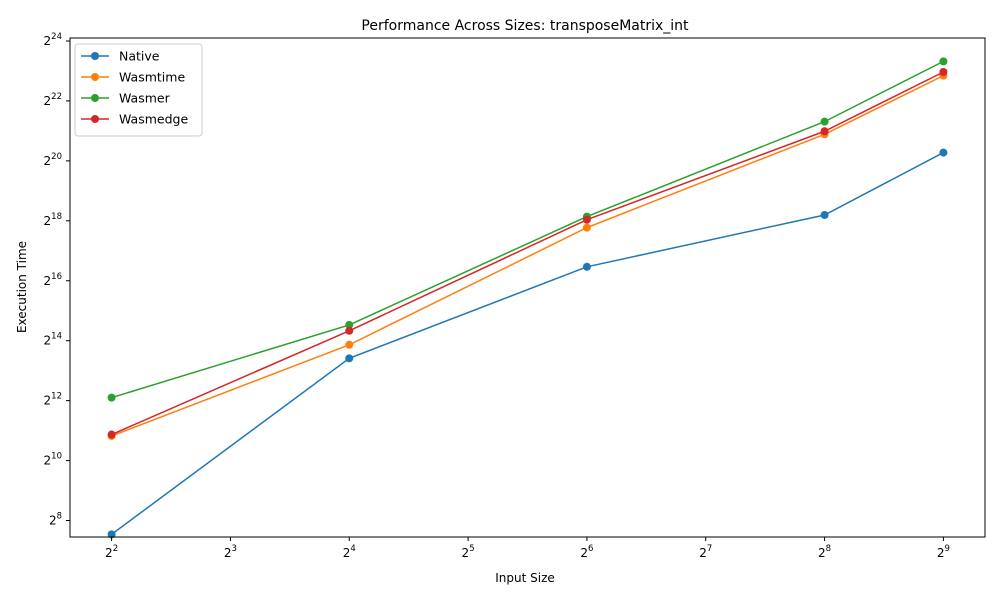  What do you see at coordinates (468, 552) in the screenshot?
I see `x-tick-label: 25` at bounding box center [468, 552].